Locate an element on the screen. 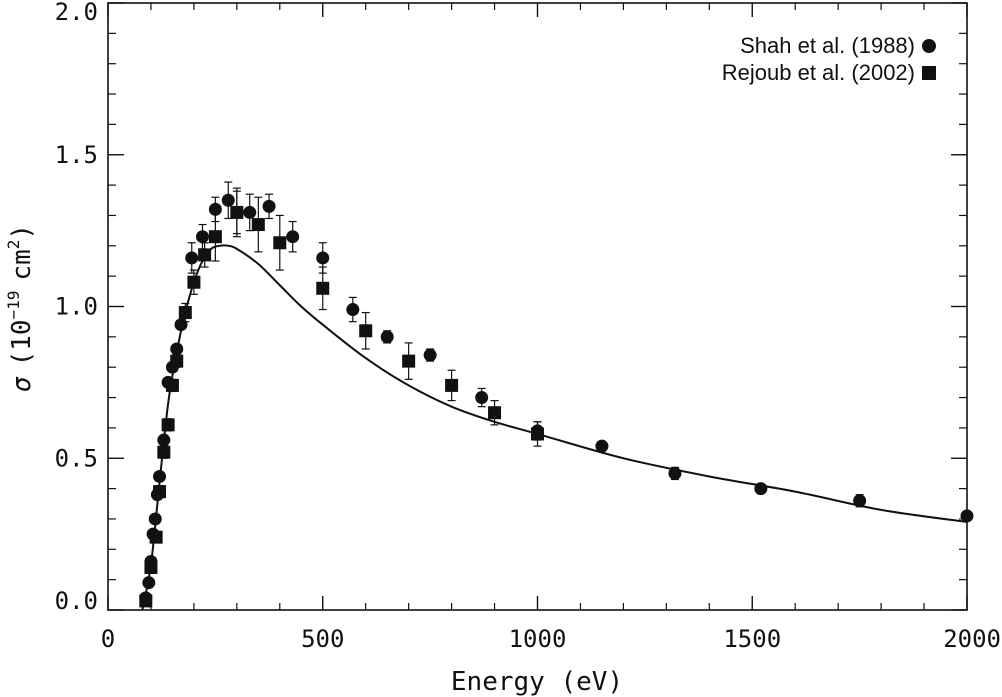 The width and height of the screenshot is (1002, 697). y-tick-label: 1.5 is located at coordinates (76, 155).